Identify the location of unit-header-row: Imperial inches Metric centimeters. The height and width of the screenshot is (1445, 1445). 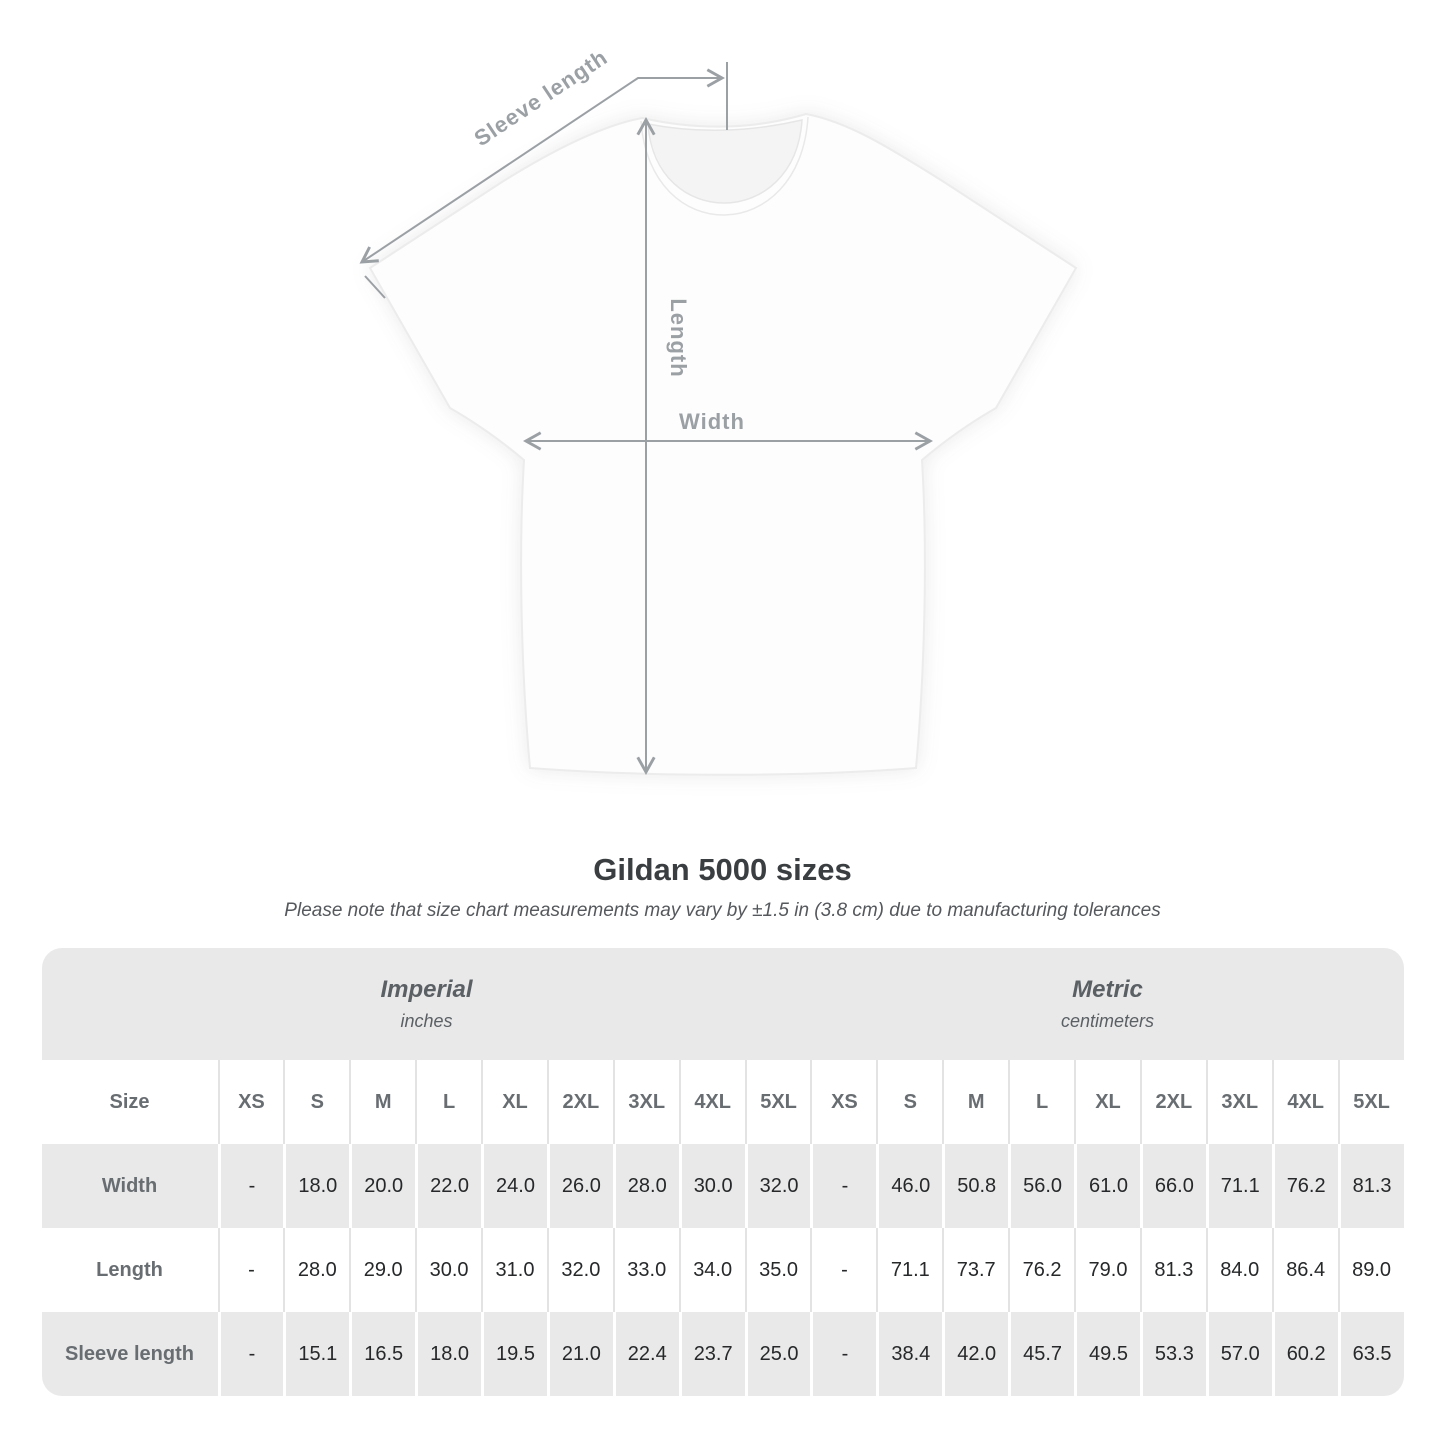
(722, 1004).